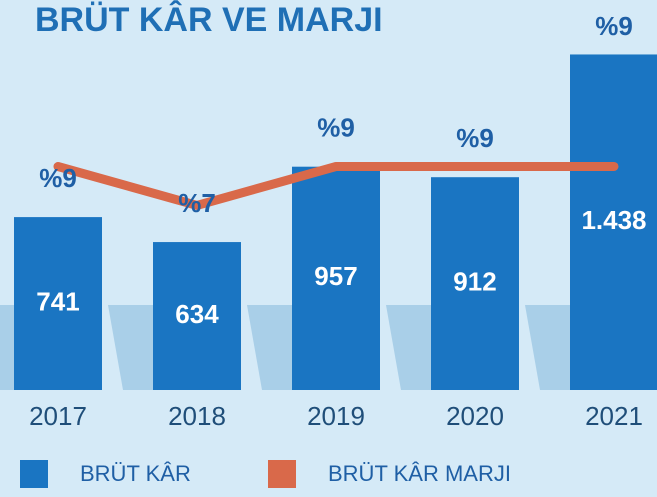 The width and height of the screenshot is (657, 497). What do you see at coordinates (197, 203) in the screenshot?
I see `margin-value-label: %7` at bounding box center [197, 203].